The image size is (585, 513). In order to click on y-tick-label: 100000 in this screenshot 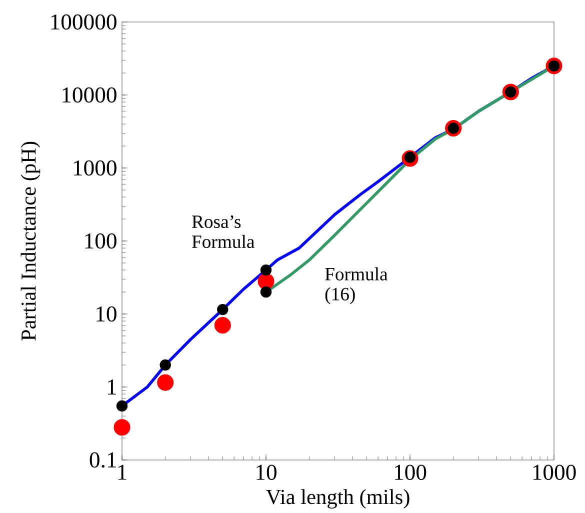, I will do `click(83, 22)`.